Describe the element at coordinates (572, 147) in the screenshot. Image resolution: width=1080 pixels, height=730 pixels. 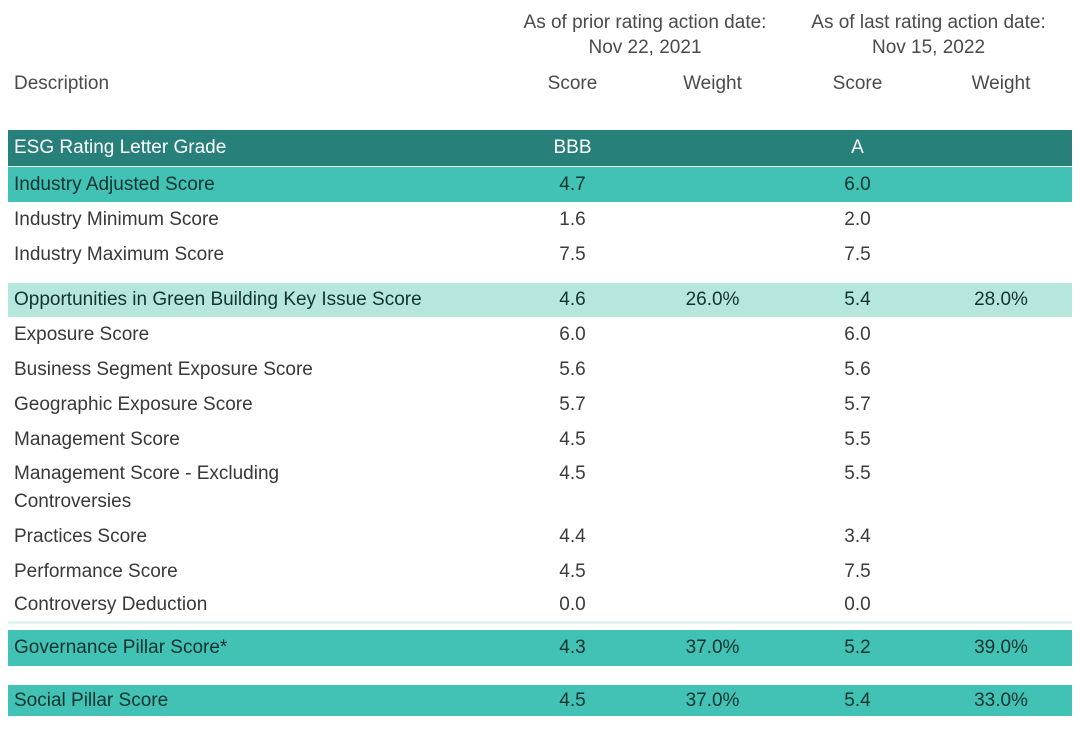
I see `score-prior-cell: BBB` at that location.